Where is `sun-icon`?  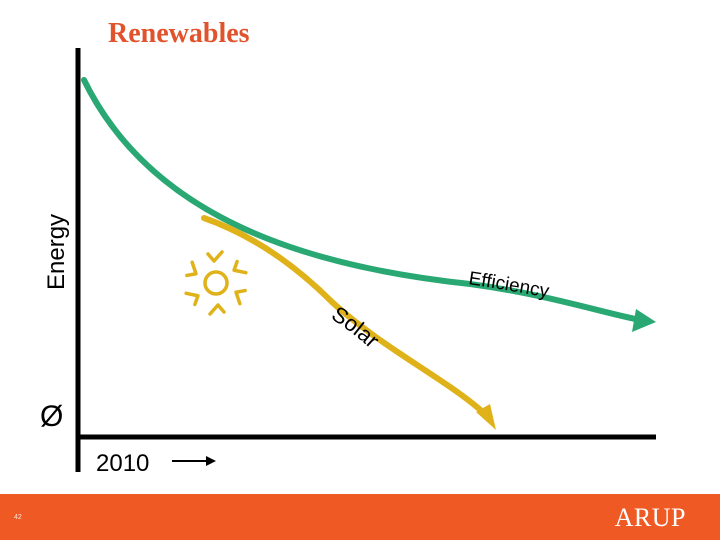
sun-icon is located at coordinates (216, 283).